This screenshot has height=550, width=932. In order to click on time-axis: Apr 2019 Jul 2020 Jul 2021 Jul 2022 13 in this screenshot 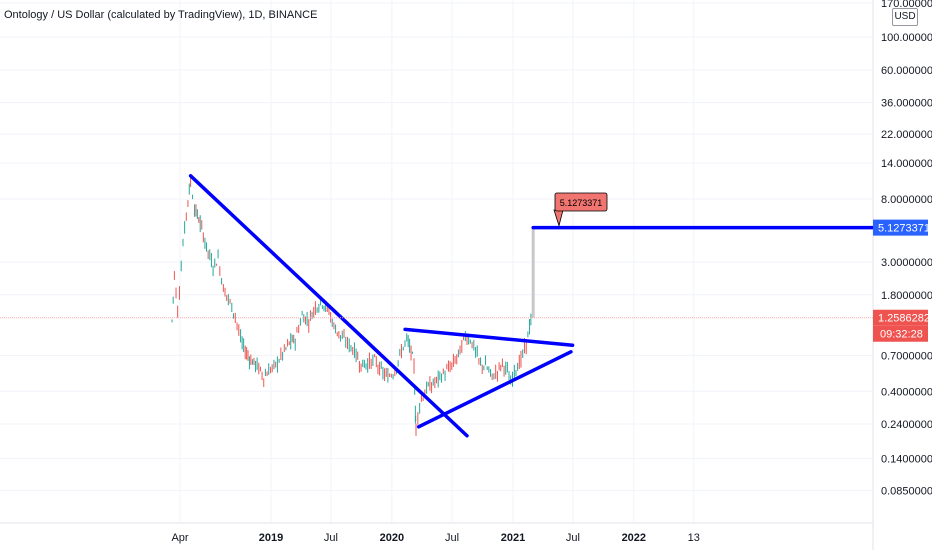, I will do `click(435, 538)`.